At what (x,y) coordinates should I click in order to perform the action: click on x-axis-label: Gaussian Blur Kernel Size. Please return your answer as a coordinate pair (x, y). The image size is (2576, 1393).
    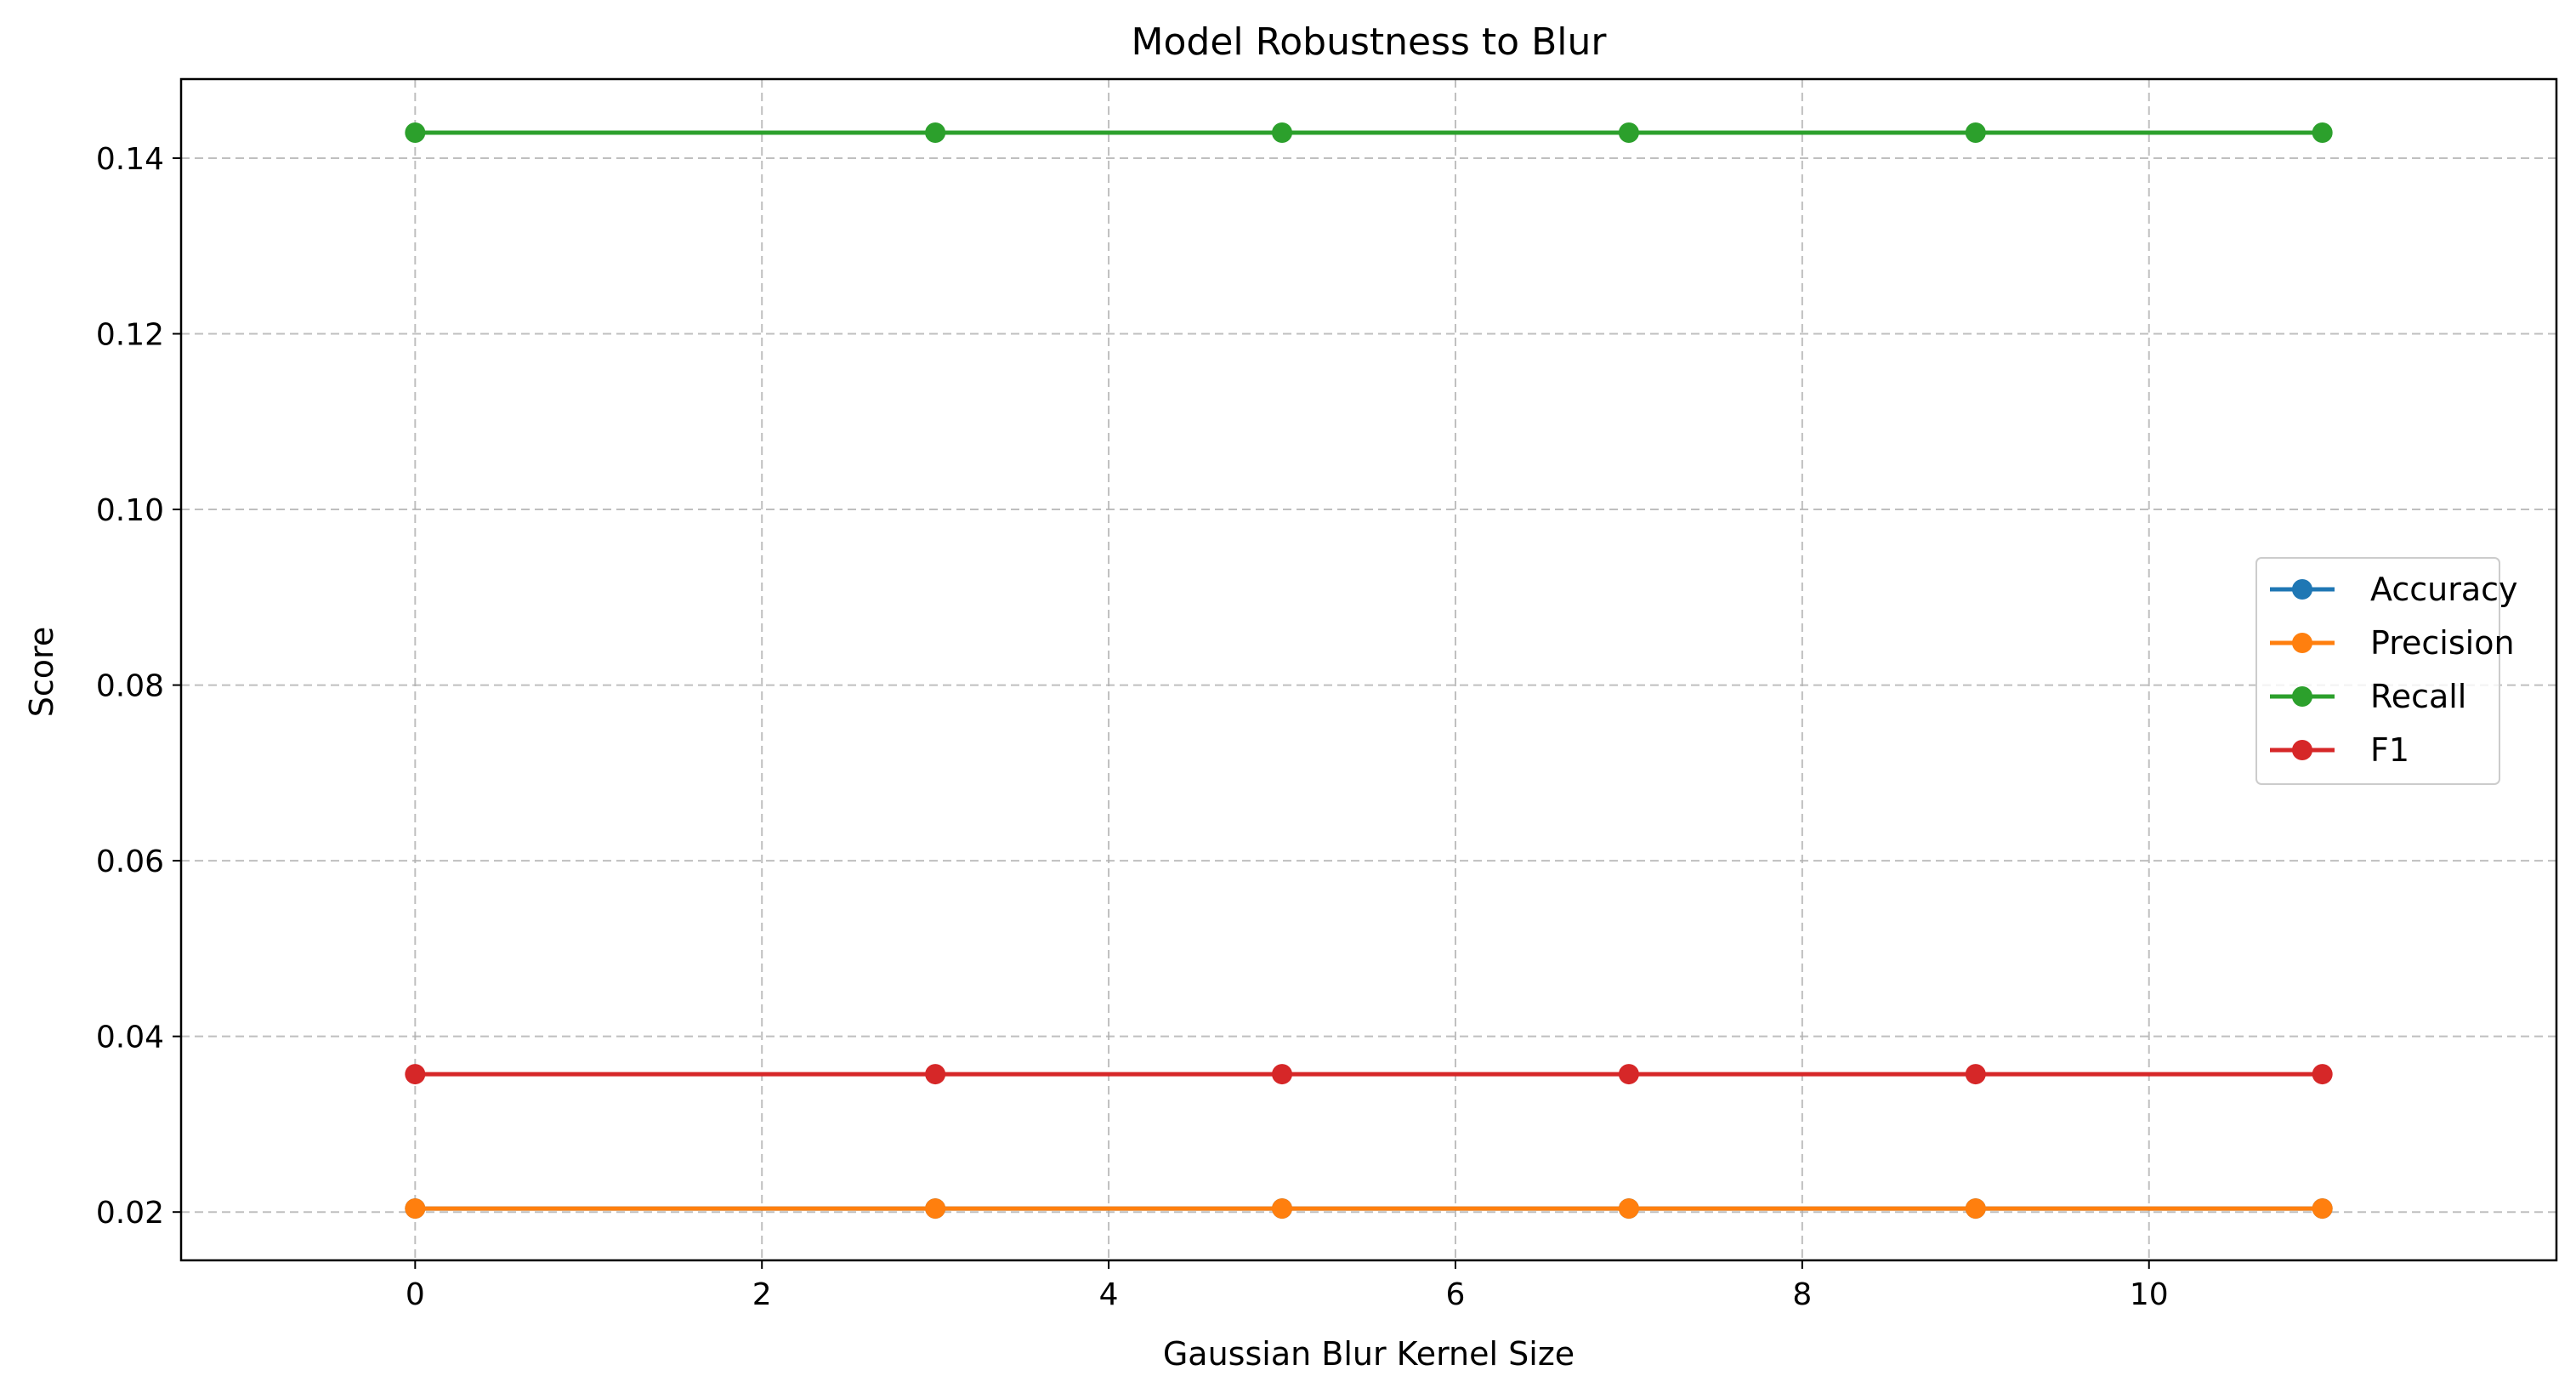
    Looking at the image, I should click on (1369, 1354).